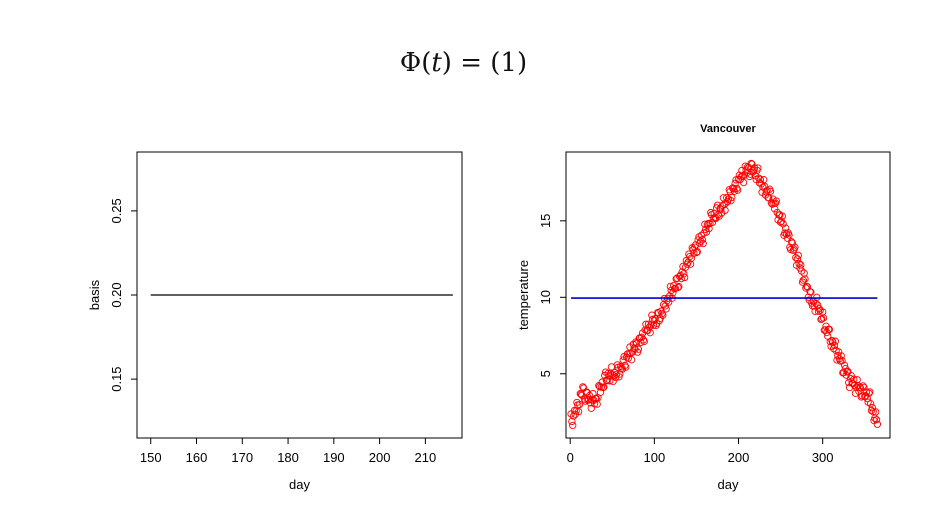  What do you see at coordinates (94, 294) in the screenshot?
I see `basis-y-axis-label: basis` at bounding box center [94, 294].